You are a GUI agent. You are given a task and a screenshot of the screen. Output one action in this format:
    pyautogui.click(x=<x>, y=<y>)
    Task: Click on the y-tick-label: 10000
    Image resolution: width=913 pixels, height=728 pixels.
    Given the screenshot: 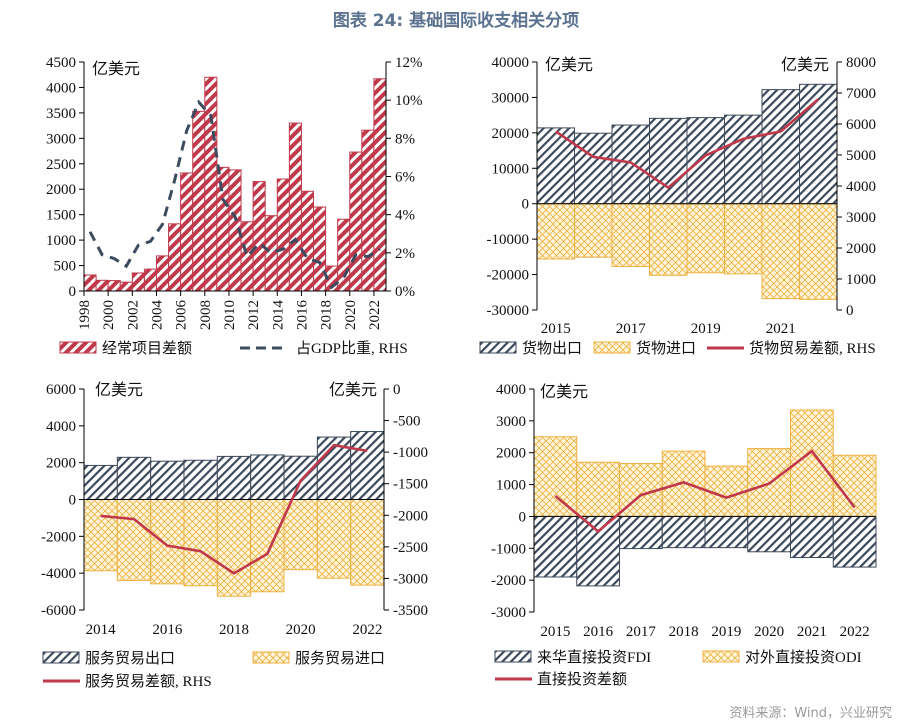 What is the action you would take?
    pyautogui.click(x=511, y=169)
    